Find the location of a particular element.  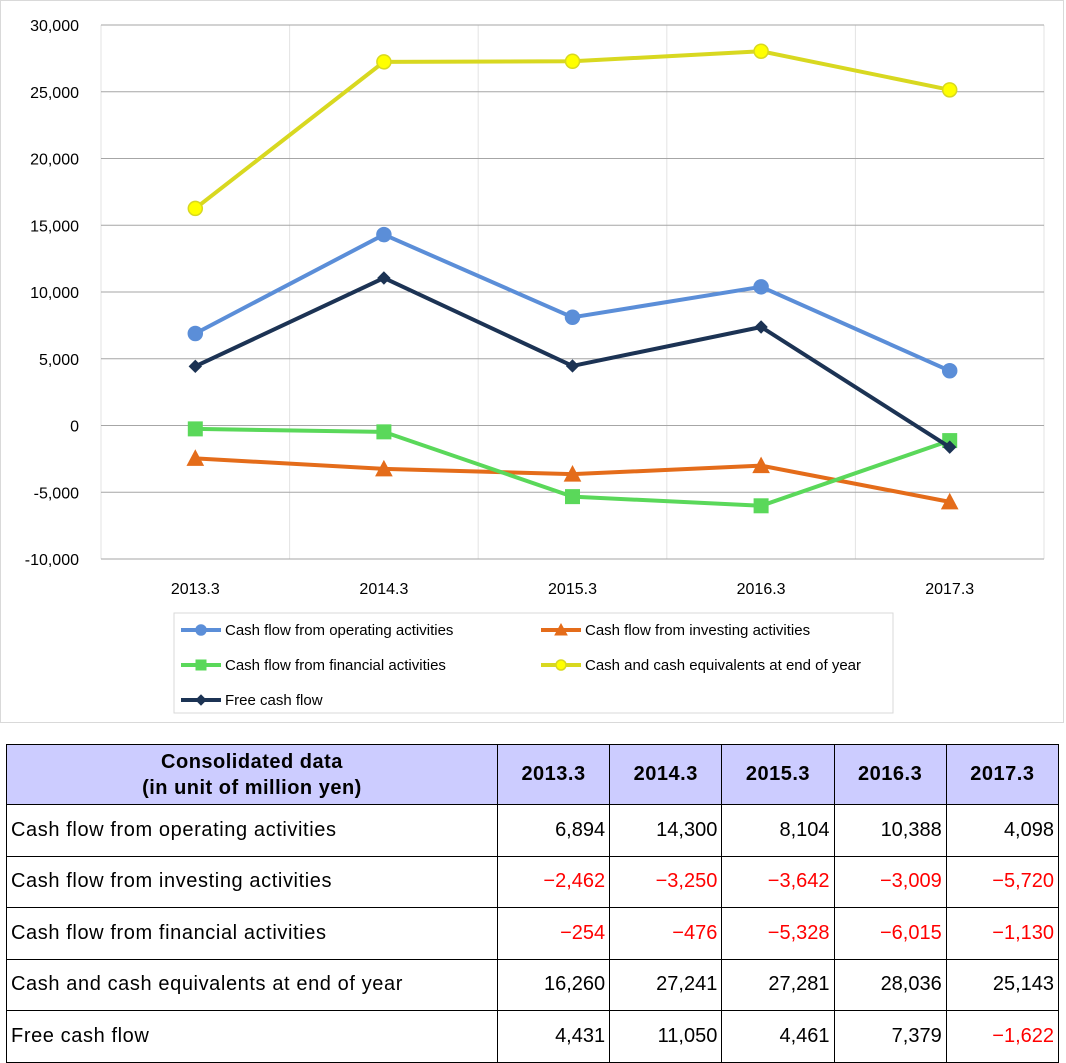

x-tick-label: 2014.3 is located at coordinates (383, 589).